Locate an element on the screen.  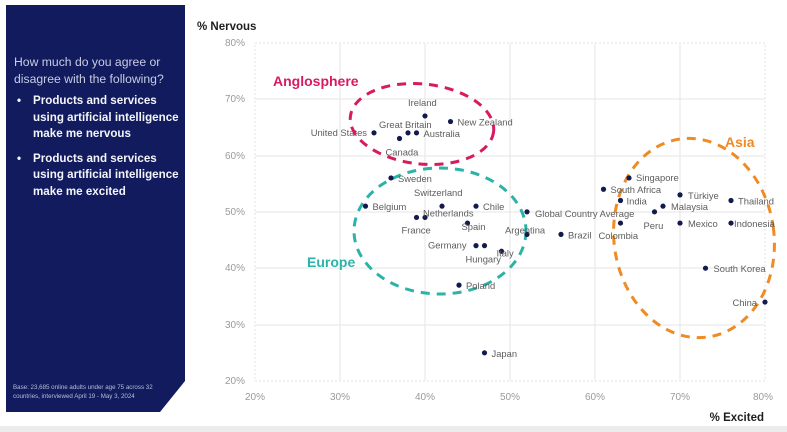
point-label: Chile is located at coordinates (493, 206).